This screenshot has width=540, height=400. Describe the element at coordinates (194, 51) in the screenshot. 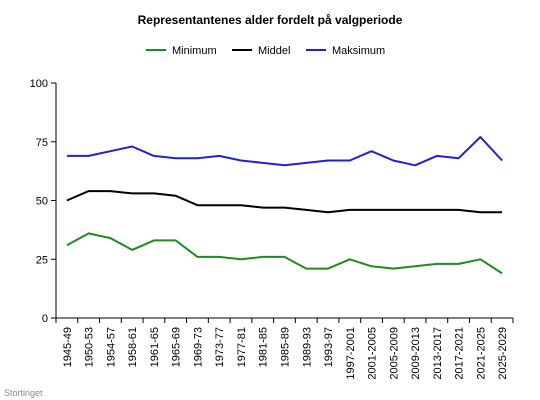

I see `legend-label: Minimum` at that location.